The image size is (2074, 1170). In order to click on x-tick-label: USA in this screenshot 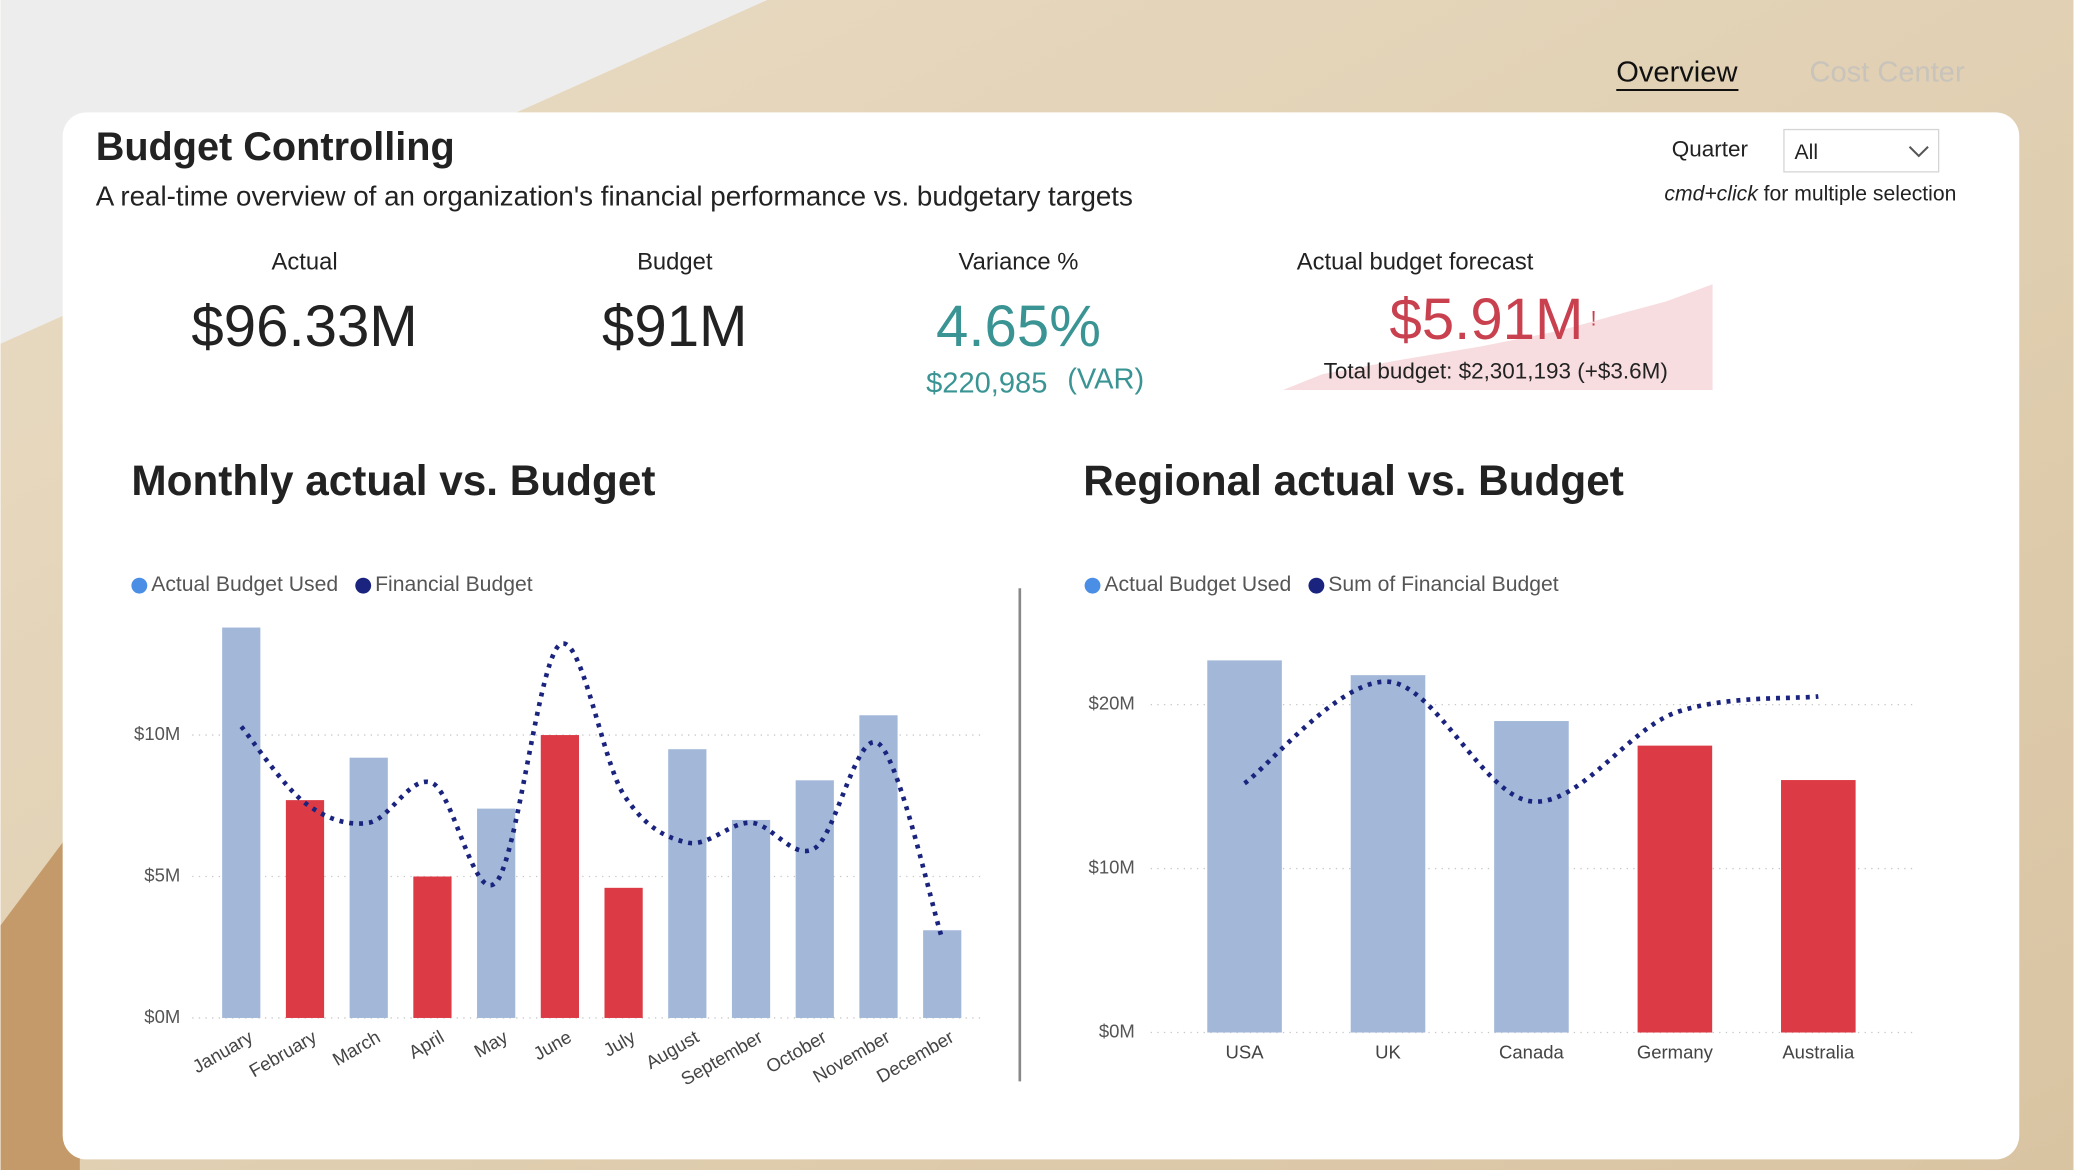, I will do `click(1245, 1052)`.